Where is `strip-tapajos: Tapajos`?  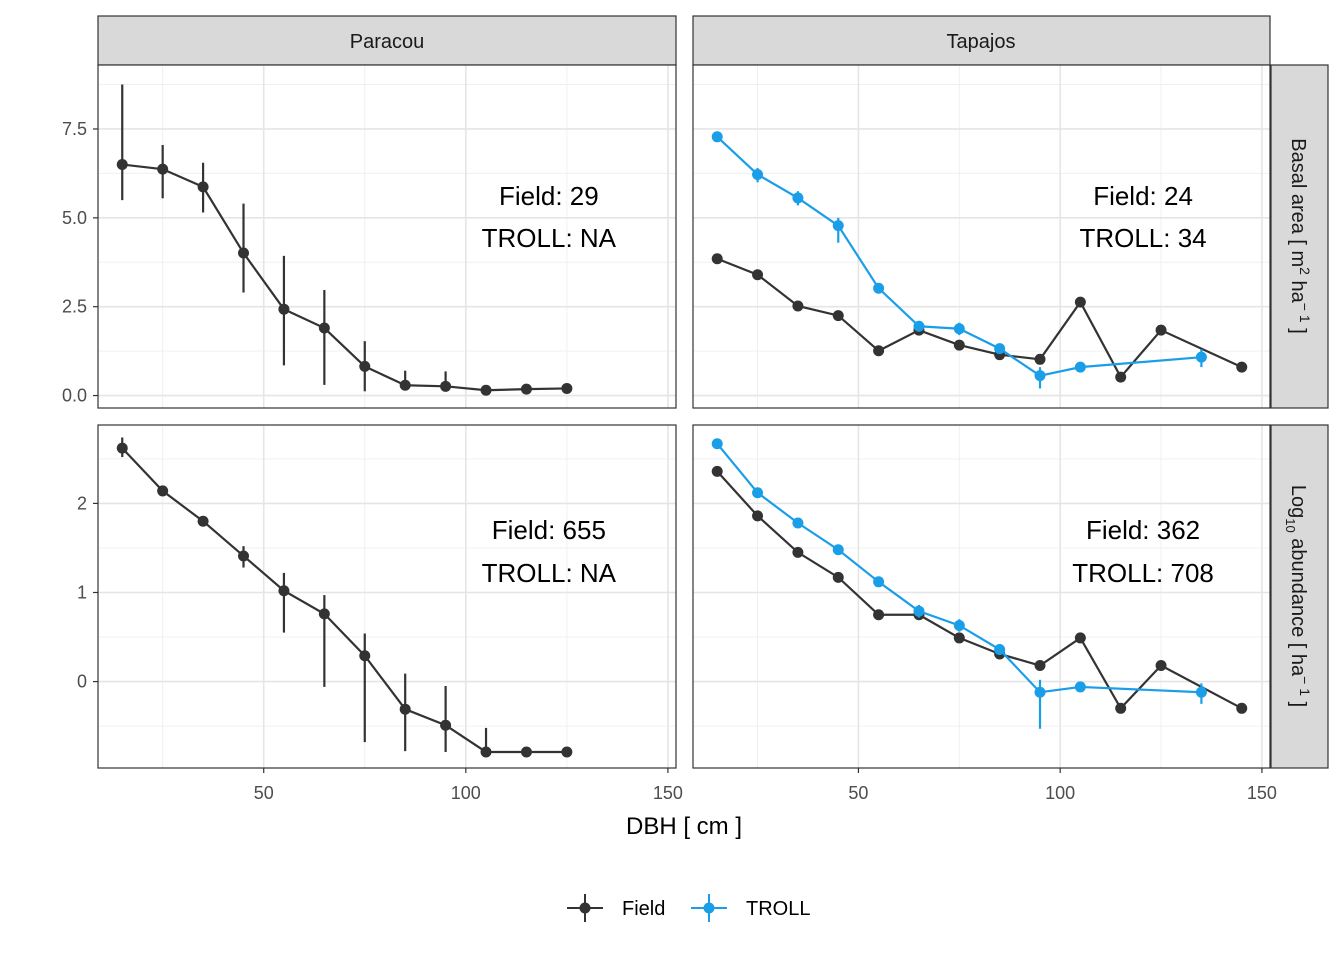
strip-tapajos: Tapajos is located at coordinates (981, 40).